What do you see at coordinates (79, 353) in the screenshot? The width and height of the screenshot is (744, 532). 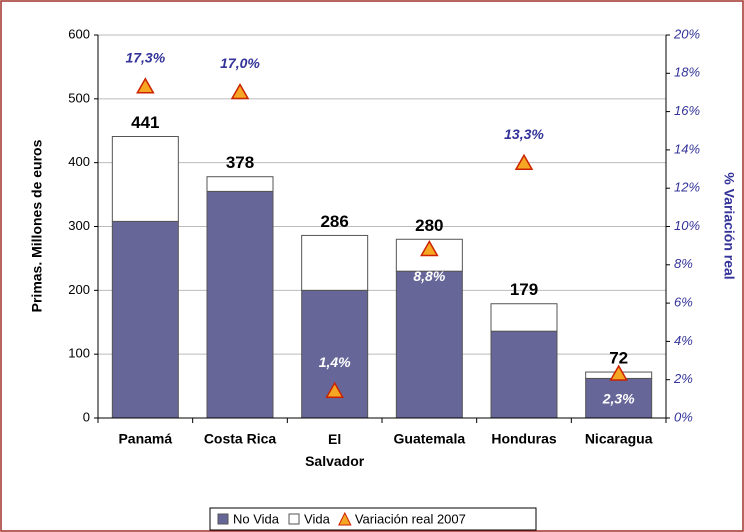 I see `y-tick-label: 100` at bounding box center [79, 353].